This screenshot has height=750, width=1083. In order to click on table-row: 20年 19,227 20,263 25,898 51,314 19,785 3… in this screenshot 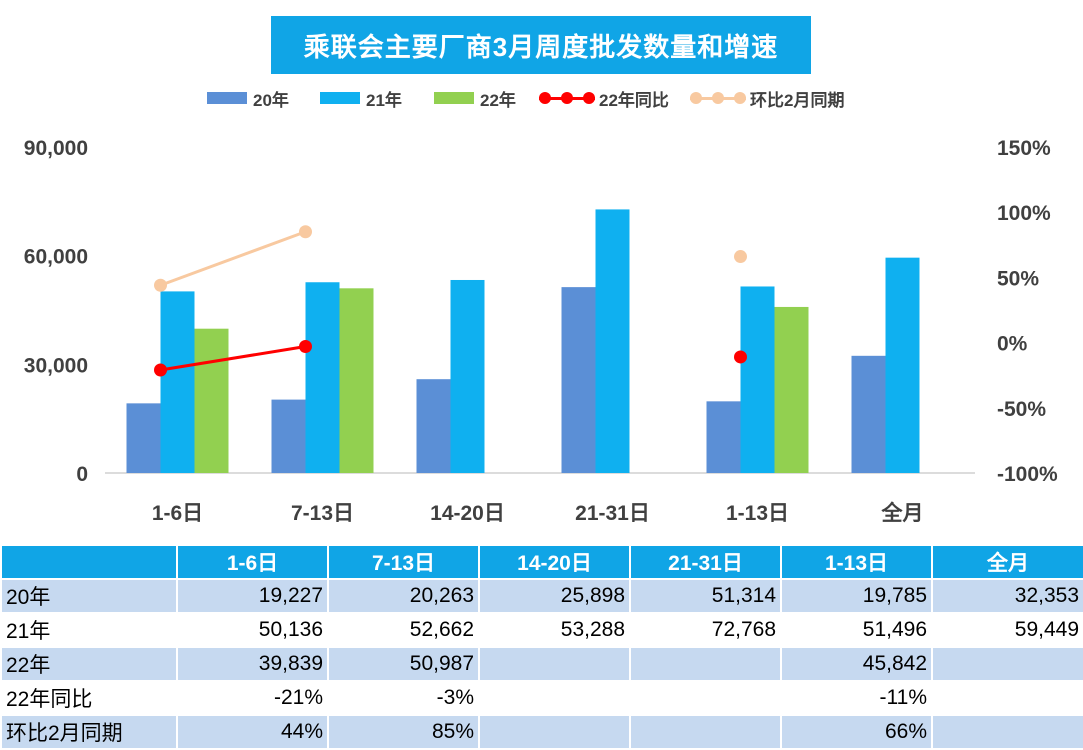, I will do `click(541, 596)`.